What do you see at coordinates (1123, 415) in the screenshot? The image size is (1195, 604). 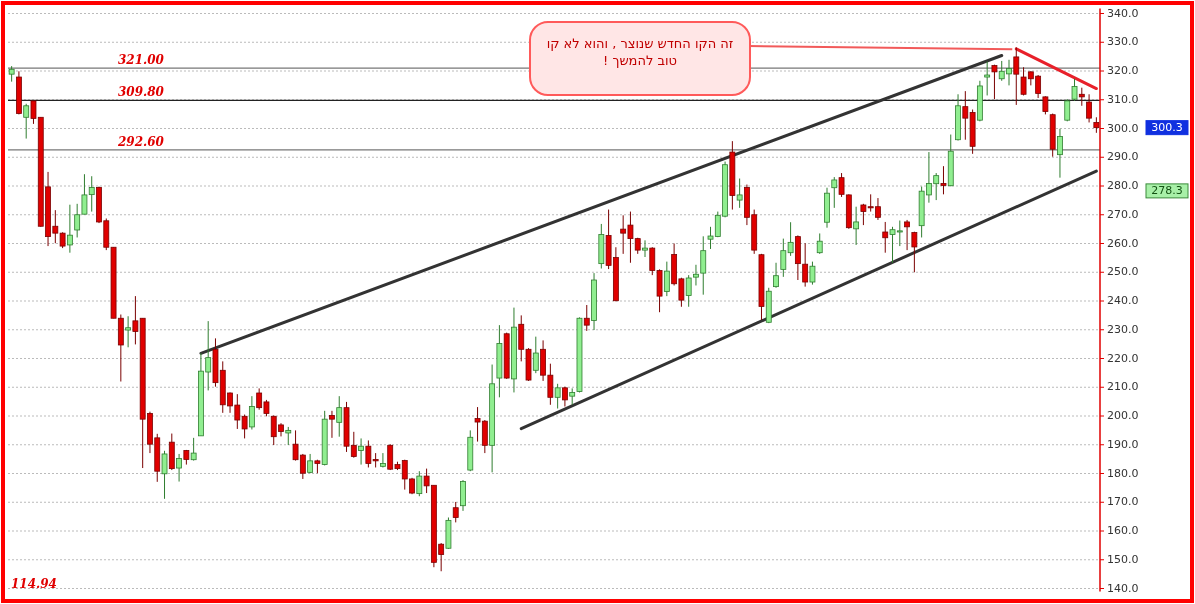 I see `y-tick-label: 200.0` at bounding box center [1123, 415].